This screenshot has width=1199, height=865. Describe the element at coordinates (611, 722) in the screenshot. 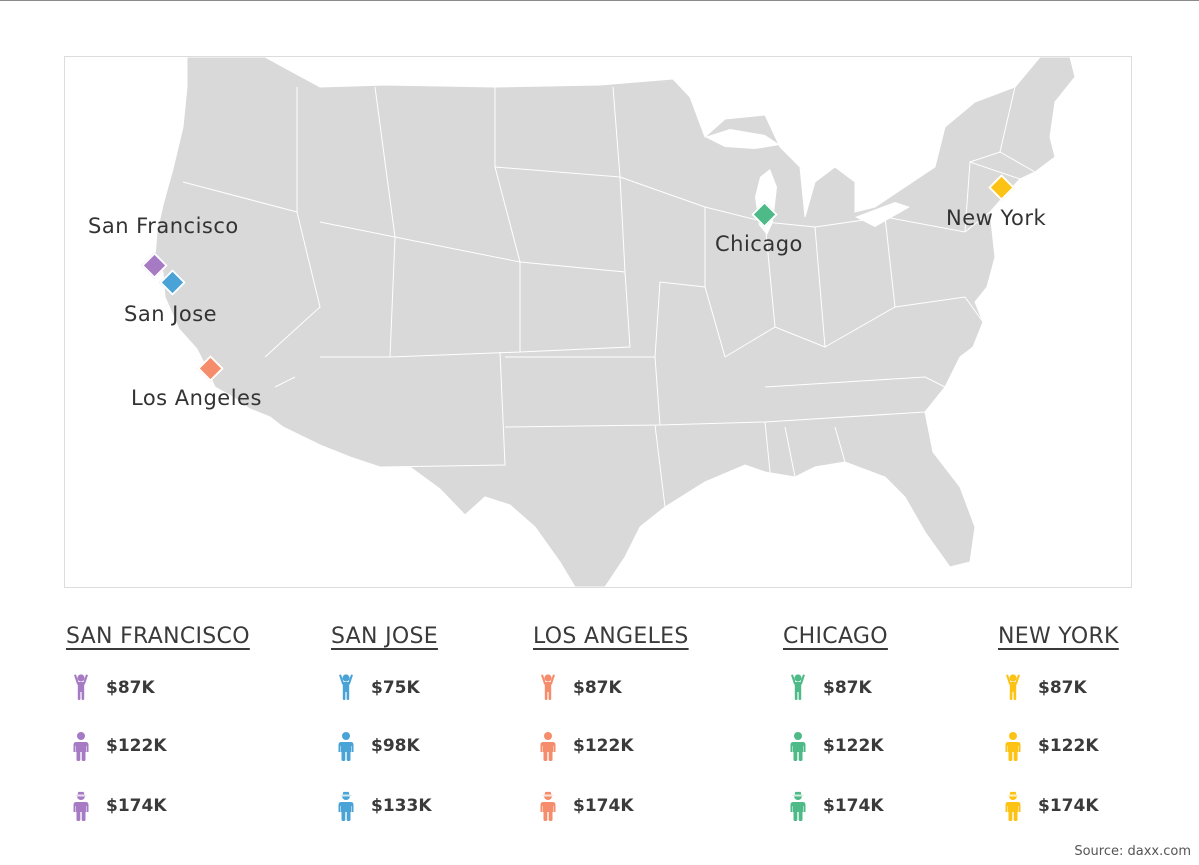

I see `legend-los-angeles: LOS ANGELES $87K $122K $174K` at that location.